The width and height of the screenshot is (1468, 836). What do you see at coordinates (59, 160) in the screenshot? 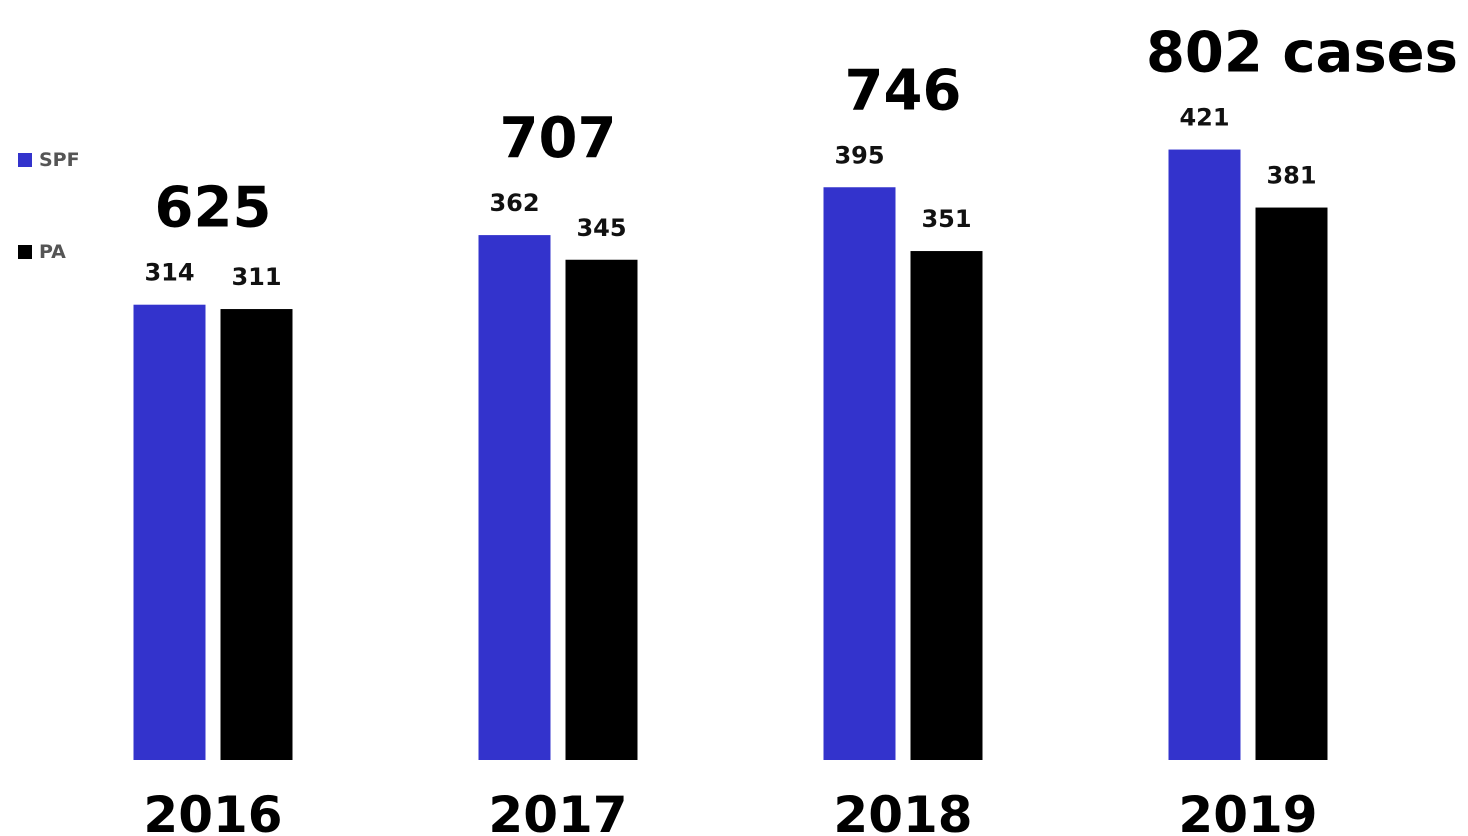
I see `legend-label-spf: SPF` at bounding box center [59, 160].